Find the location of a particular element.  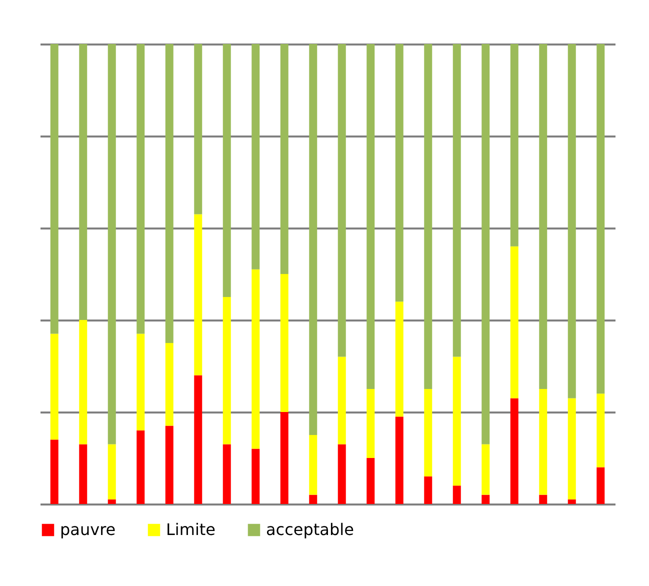

legend-label: Limite is located at coordinates (191, 529).